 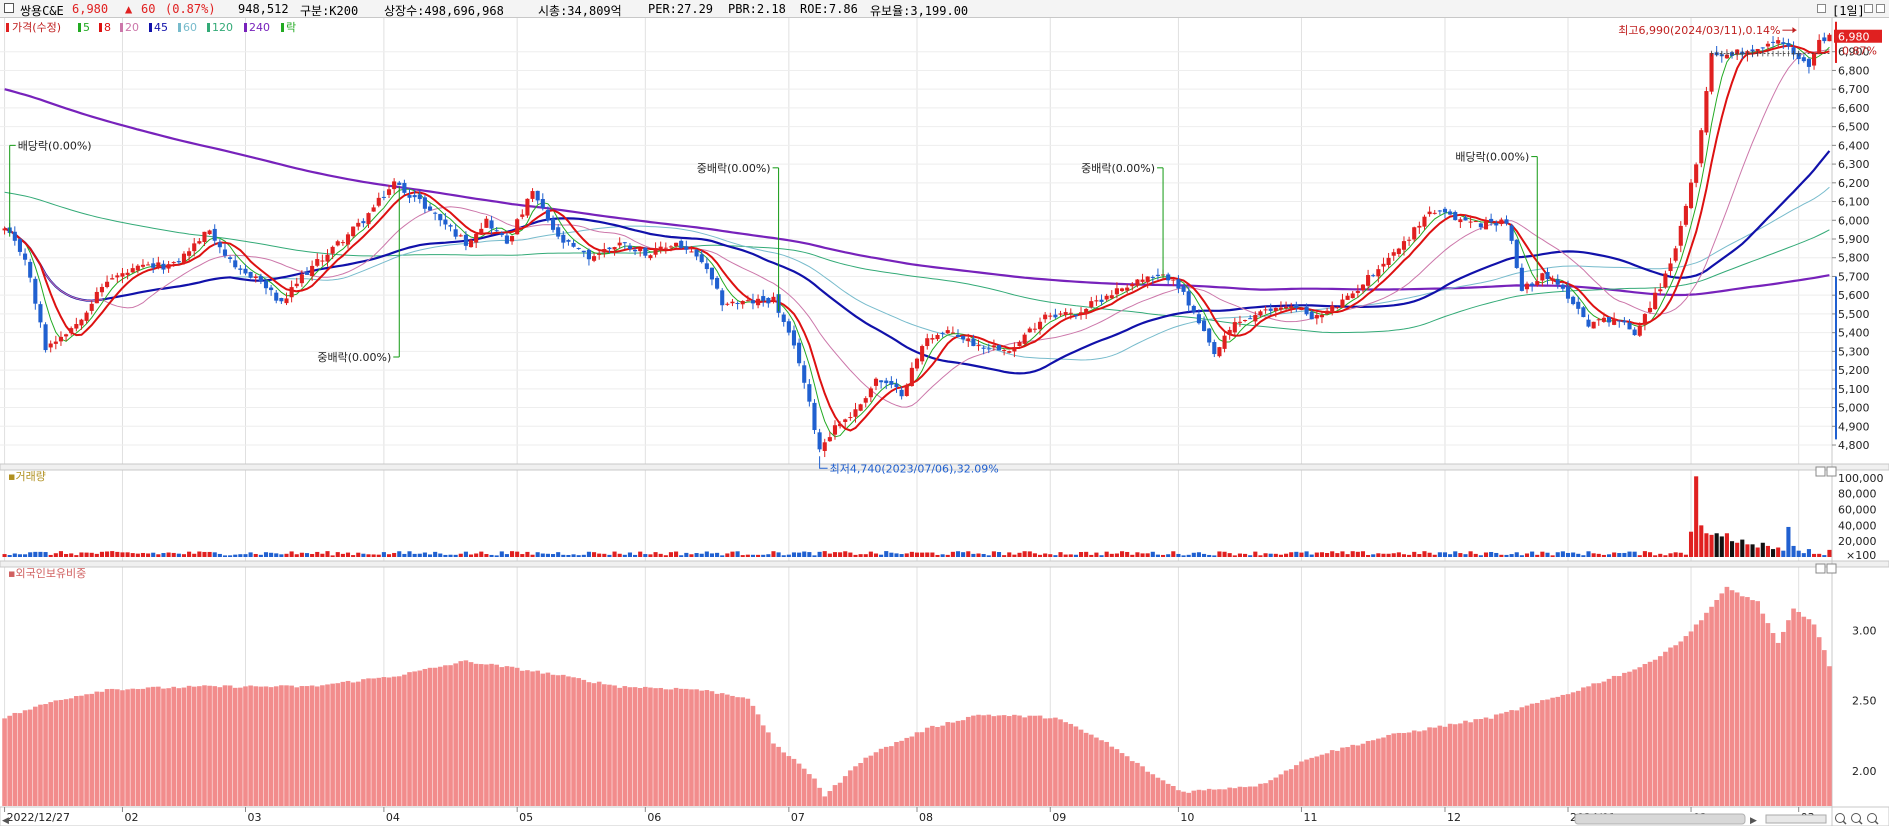 I want to click on select-checkbox, so click(x=9, y=8).